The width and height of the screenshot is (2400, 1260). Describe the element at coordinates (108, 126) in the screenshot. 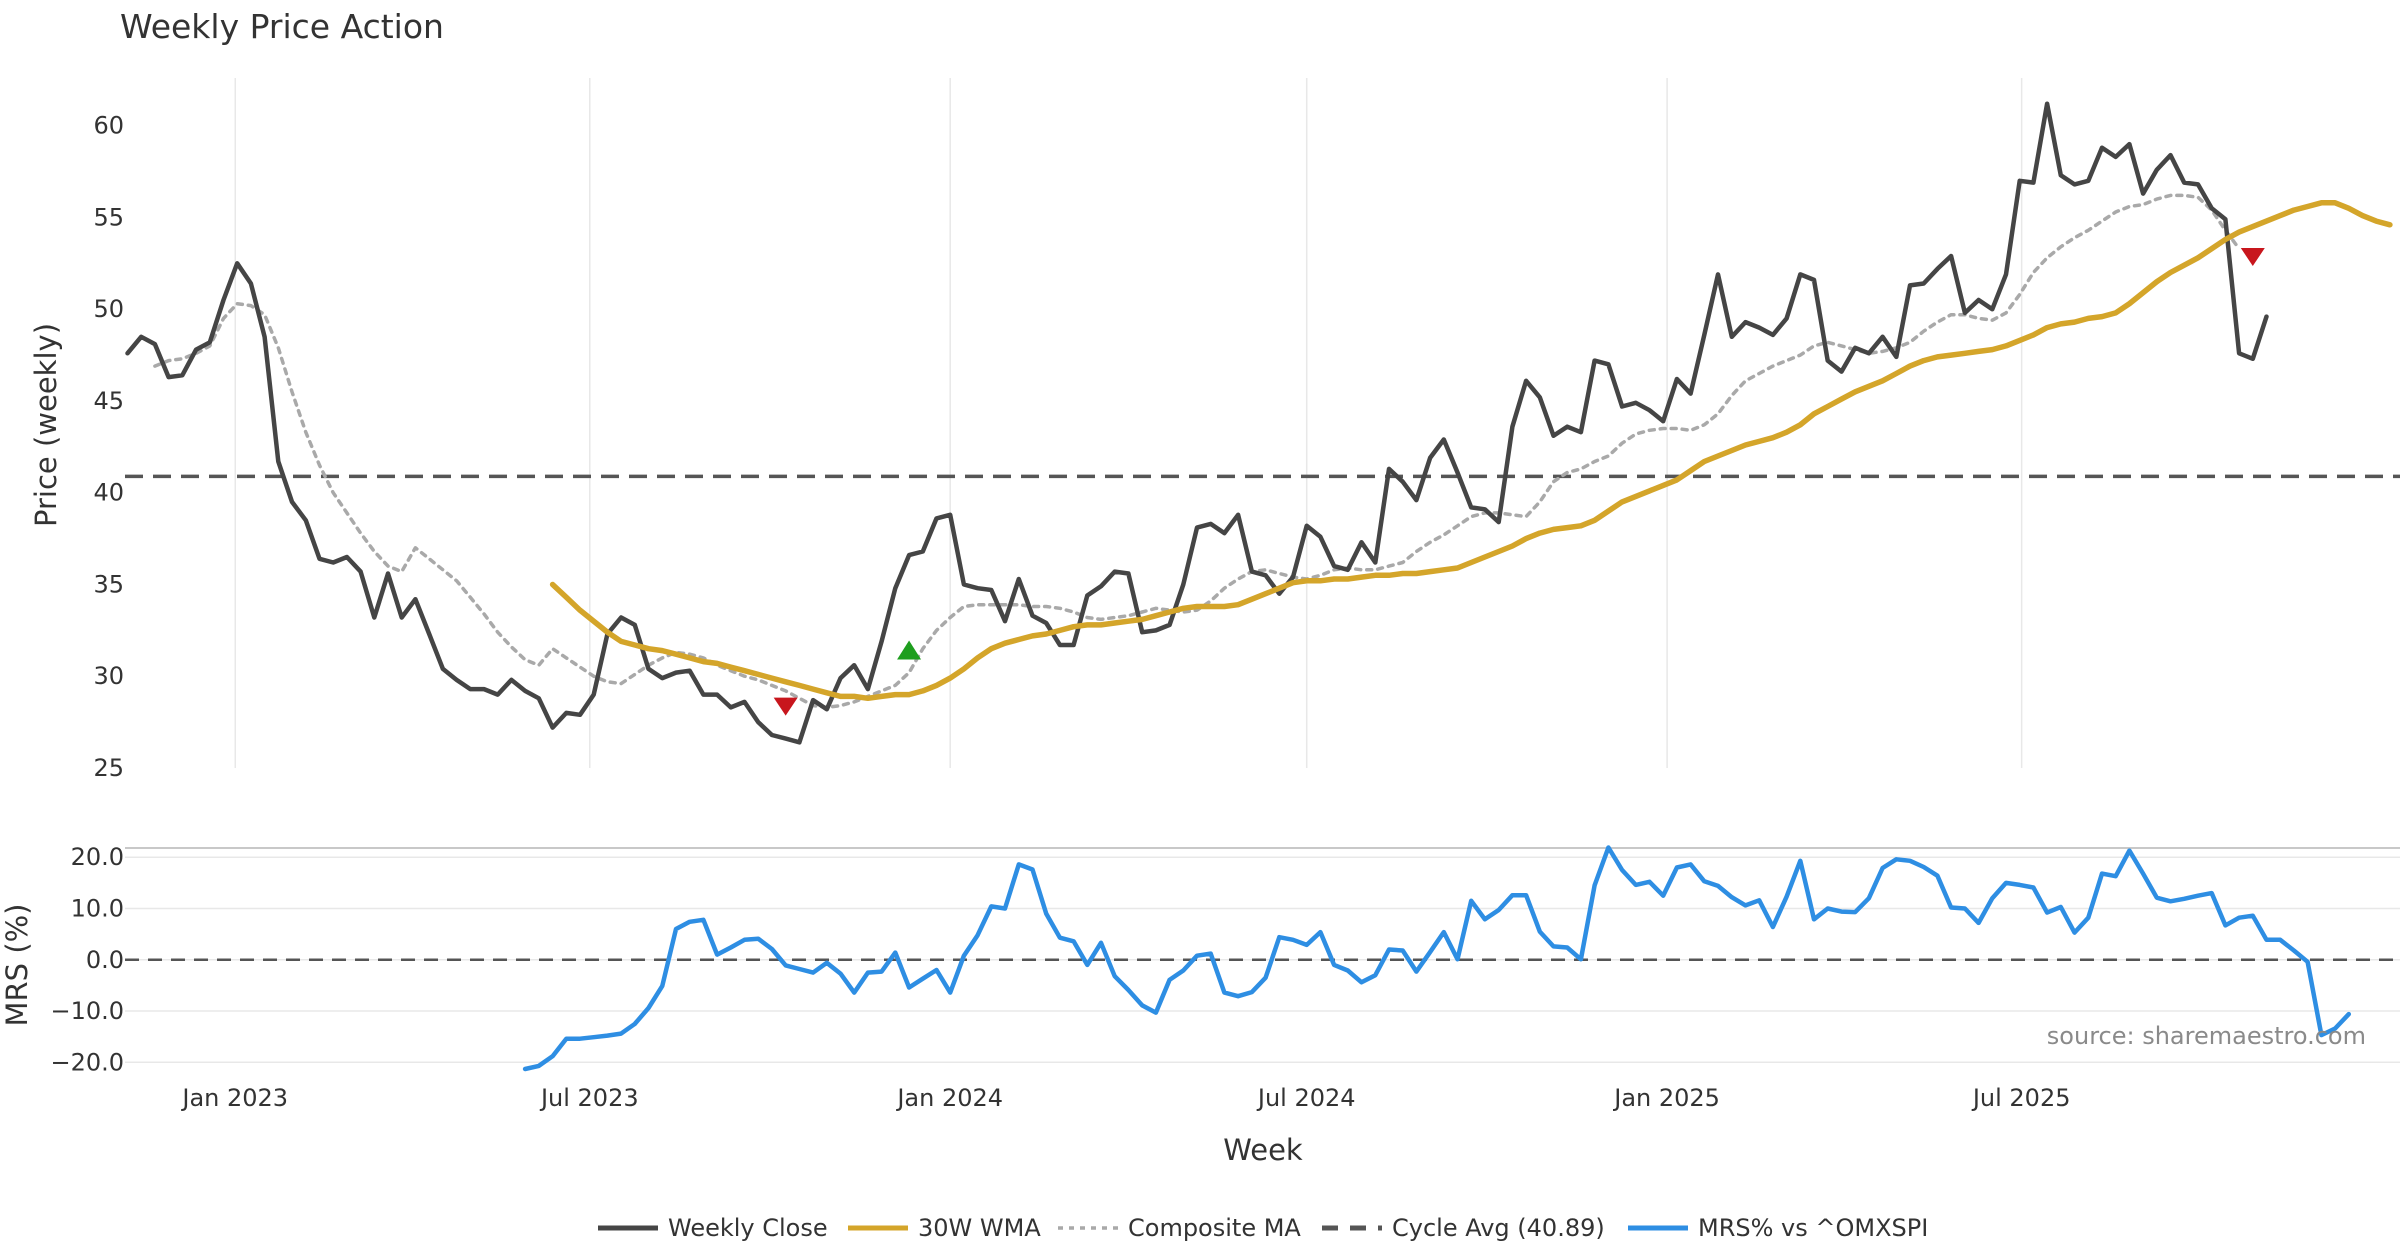

I see `price-y-tick-label: 60` at that location.